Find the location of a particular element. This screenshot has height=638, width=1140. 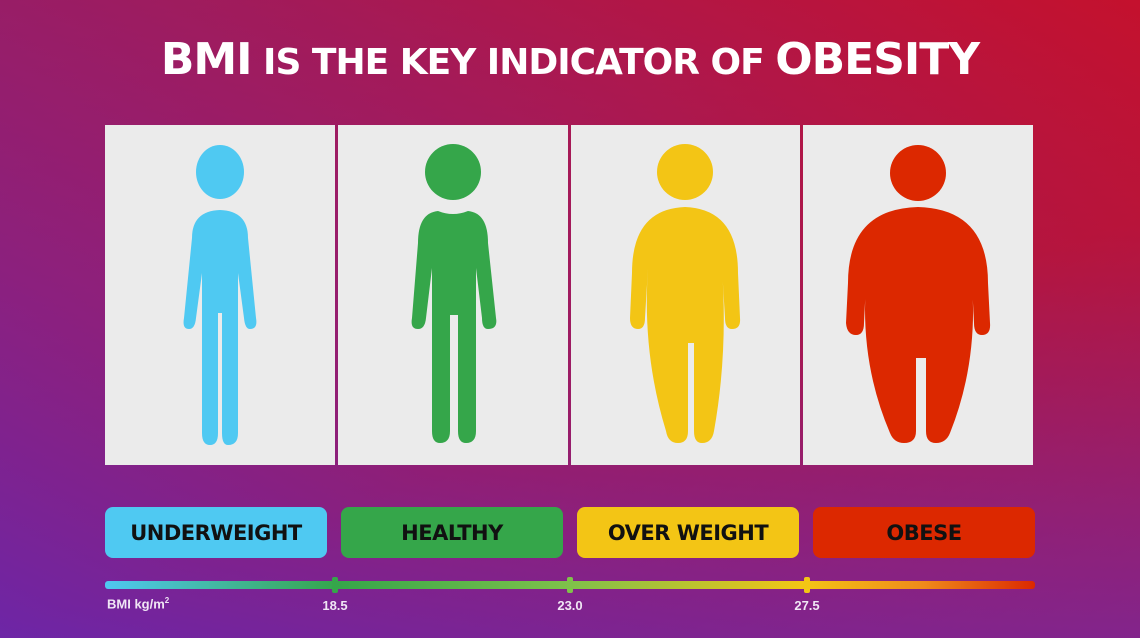

bmi-unit-label: BMI kg/m2 is located at coordinates (138, 603).